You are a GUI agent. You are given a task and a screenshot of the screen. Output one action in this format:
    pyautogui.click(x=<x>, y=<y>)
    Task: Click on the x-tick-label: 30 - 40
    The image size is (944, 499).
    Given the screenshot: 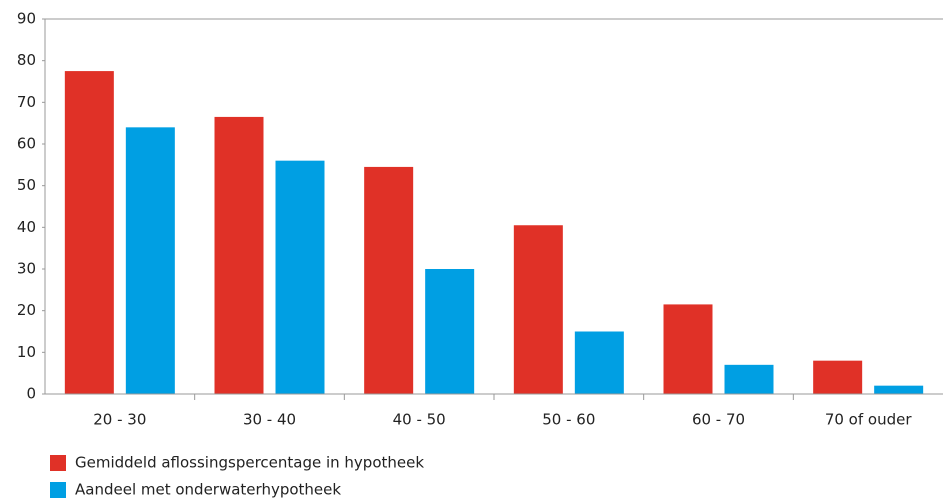 What is the action you would take?
    pyautogui.click(x=269, y=420)
    